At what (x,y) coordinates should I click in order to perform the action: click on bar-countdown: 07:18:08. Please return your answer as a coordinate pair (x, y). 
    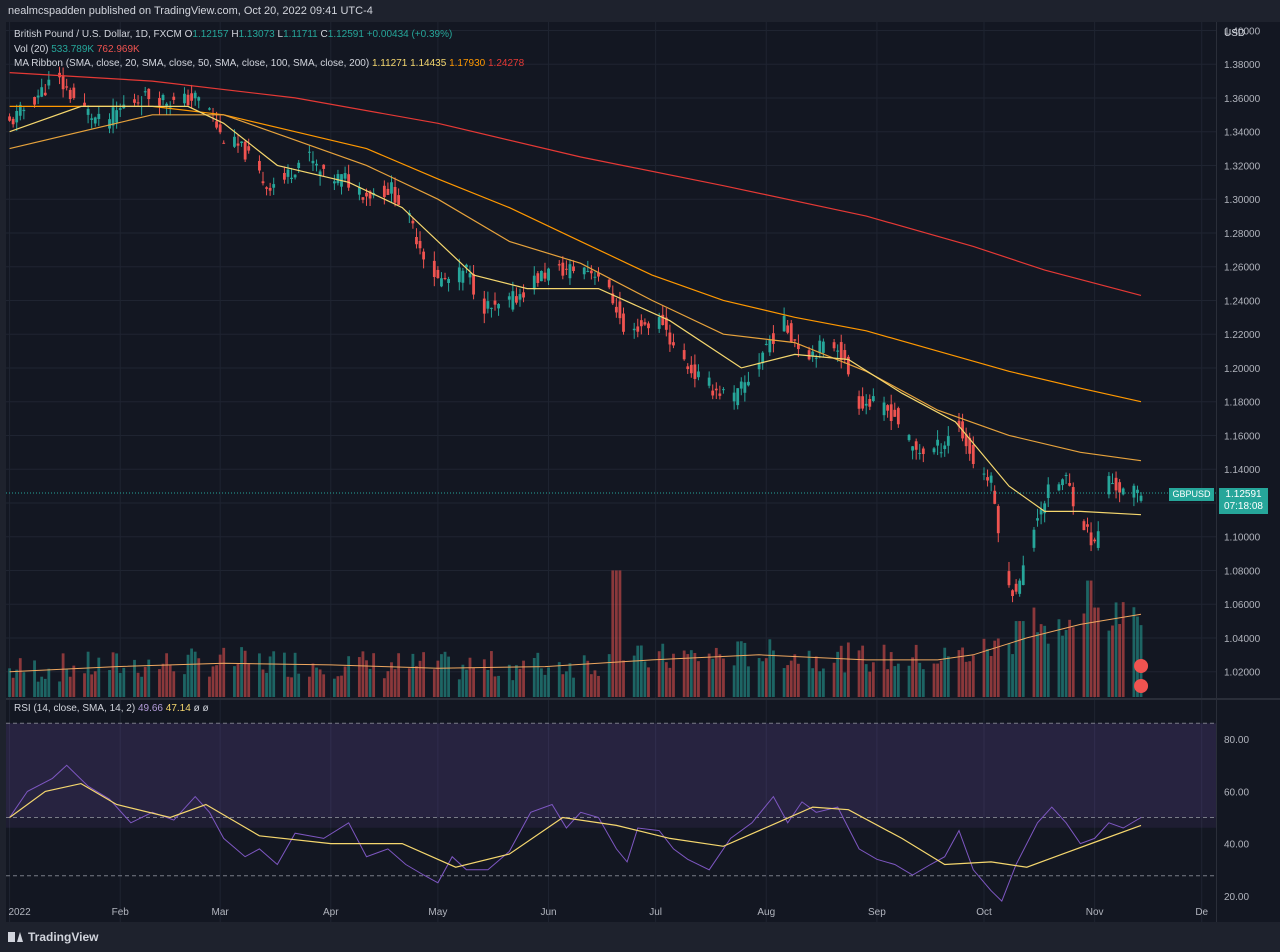
    Looking at the image, I should click on (1243, 506).